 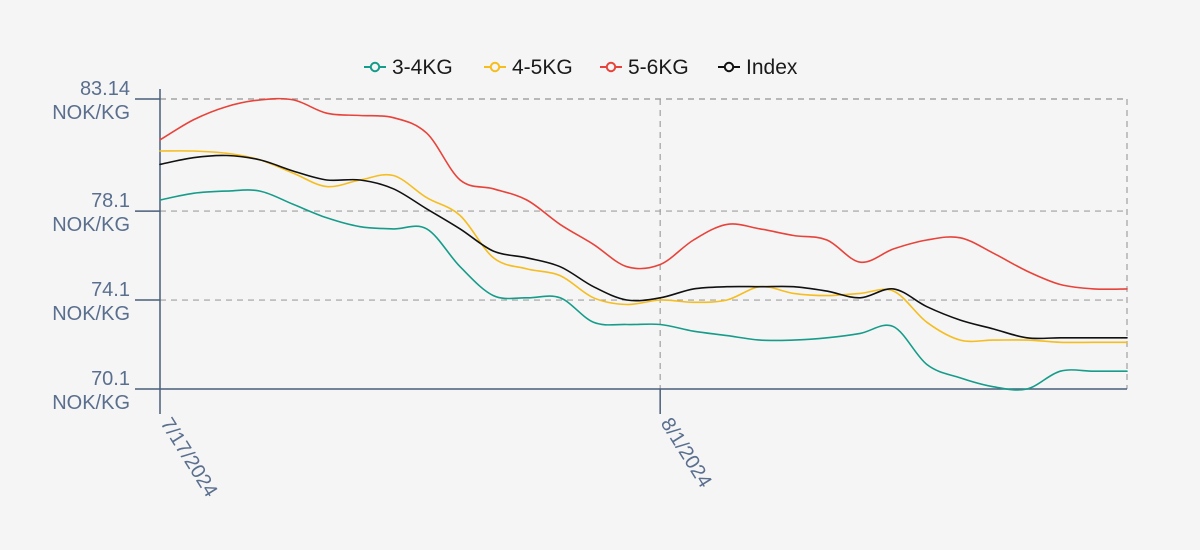 I want to click on legend-label: Index, so click(x=772, y=67).